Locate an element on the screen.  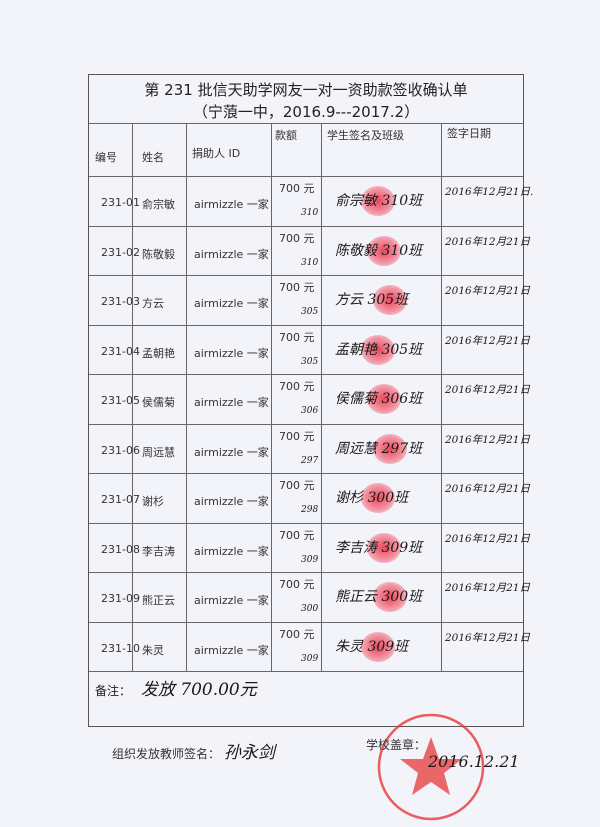
row-id: 231-06 is located at coordinates (120, 450).